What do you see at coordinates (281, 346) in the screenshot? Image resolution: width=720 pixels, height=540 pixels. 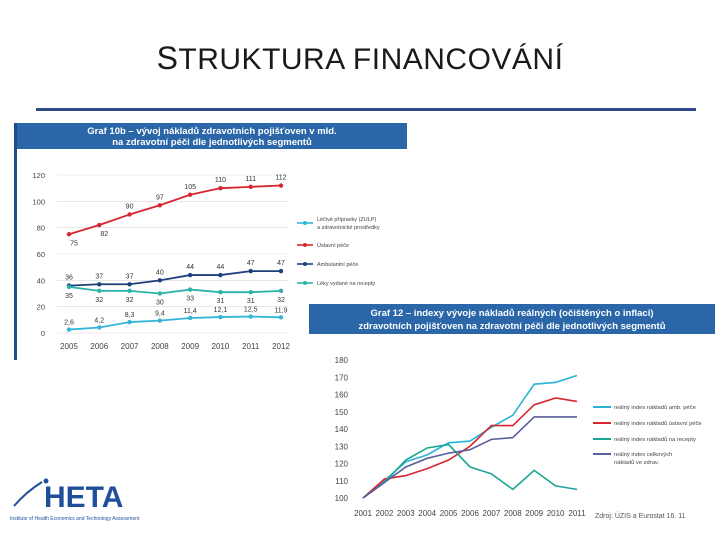 I see `chart1-x-tick-label: 2012` at bounding box center [281, 346].